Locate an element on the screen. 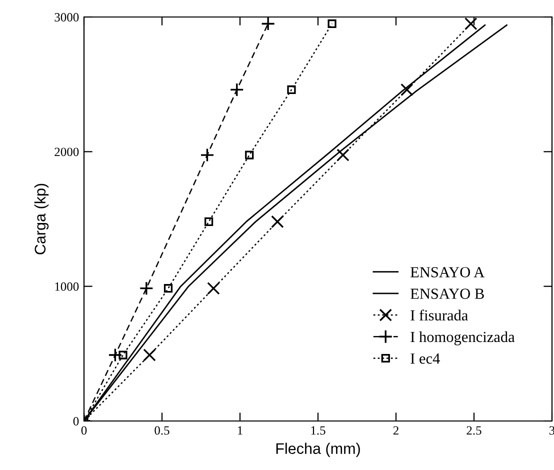 The image size is (554, 470). legend-label: I fisurada is located at coordinates (439, 315).